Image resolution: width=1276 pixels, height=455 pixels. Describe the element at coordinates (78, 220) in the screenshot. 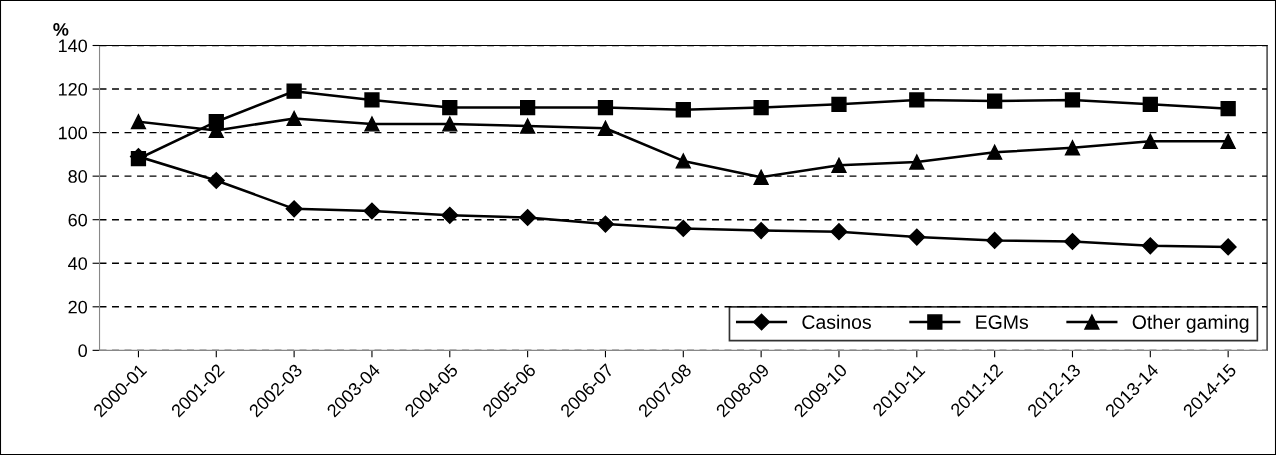

I see `y-tick-label: 60` at that location.